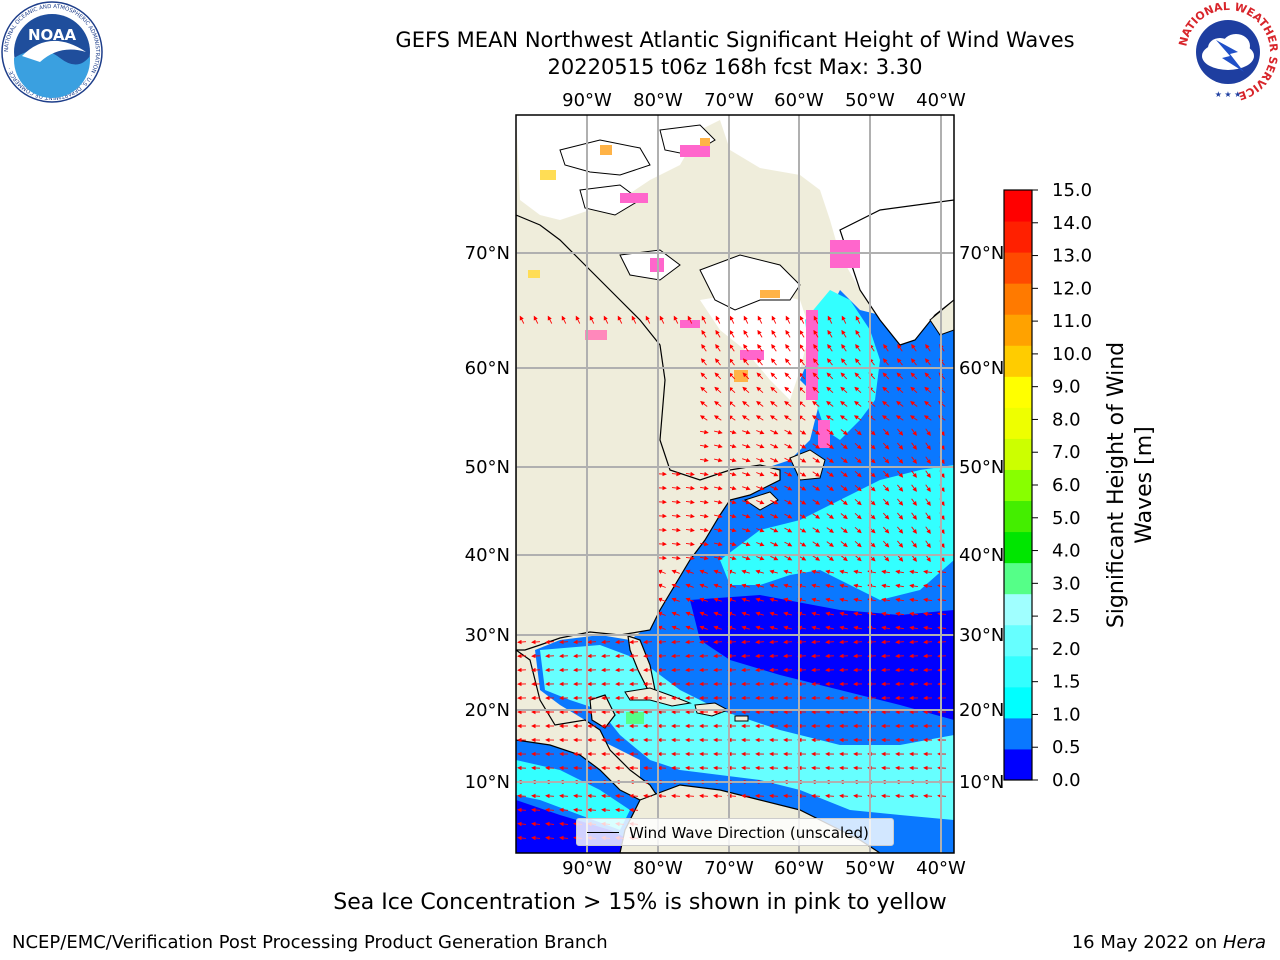 This screenshot has height=960, width=1280. What do you see at coordinates (1072, 256) in the screenshot?
I see `colorbar-tick-label: 13.0` at bounding box center [1072, 256].